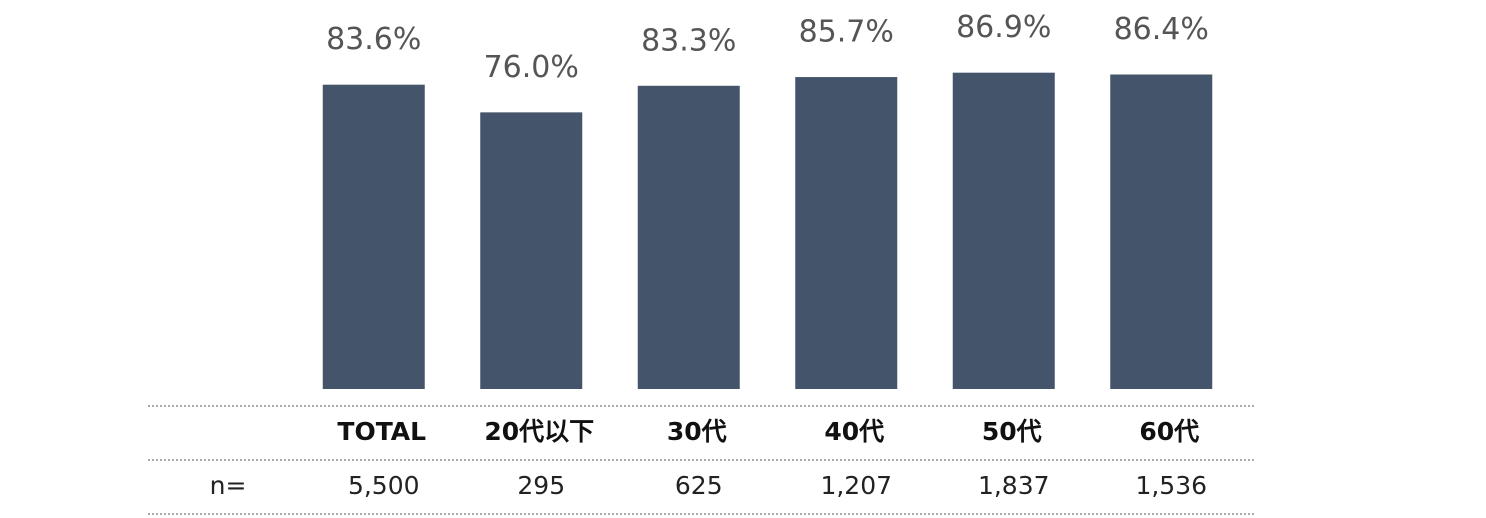 The width and height of the screenshot is (1486, 518). What do you see at coordinates (854, 431) in the screenshot?
I see `category-label: 40代` at bounding box center [854, 431].